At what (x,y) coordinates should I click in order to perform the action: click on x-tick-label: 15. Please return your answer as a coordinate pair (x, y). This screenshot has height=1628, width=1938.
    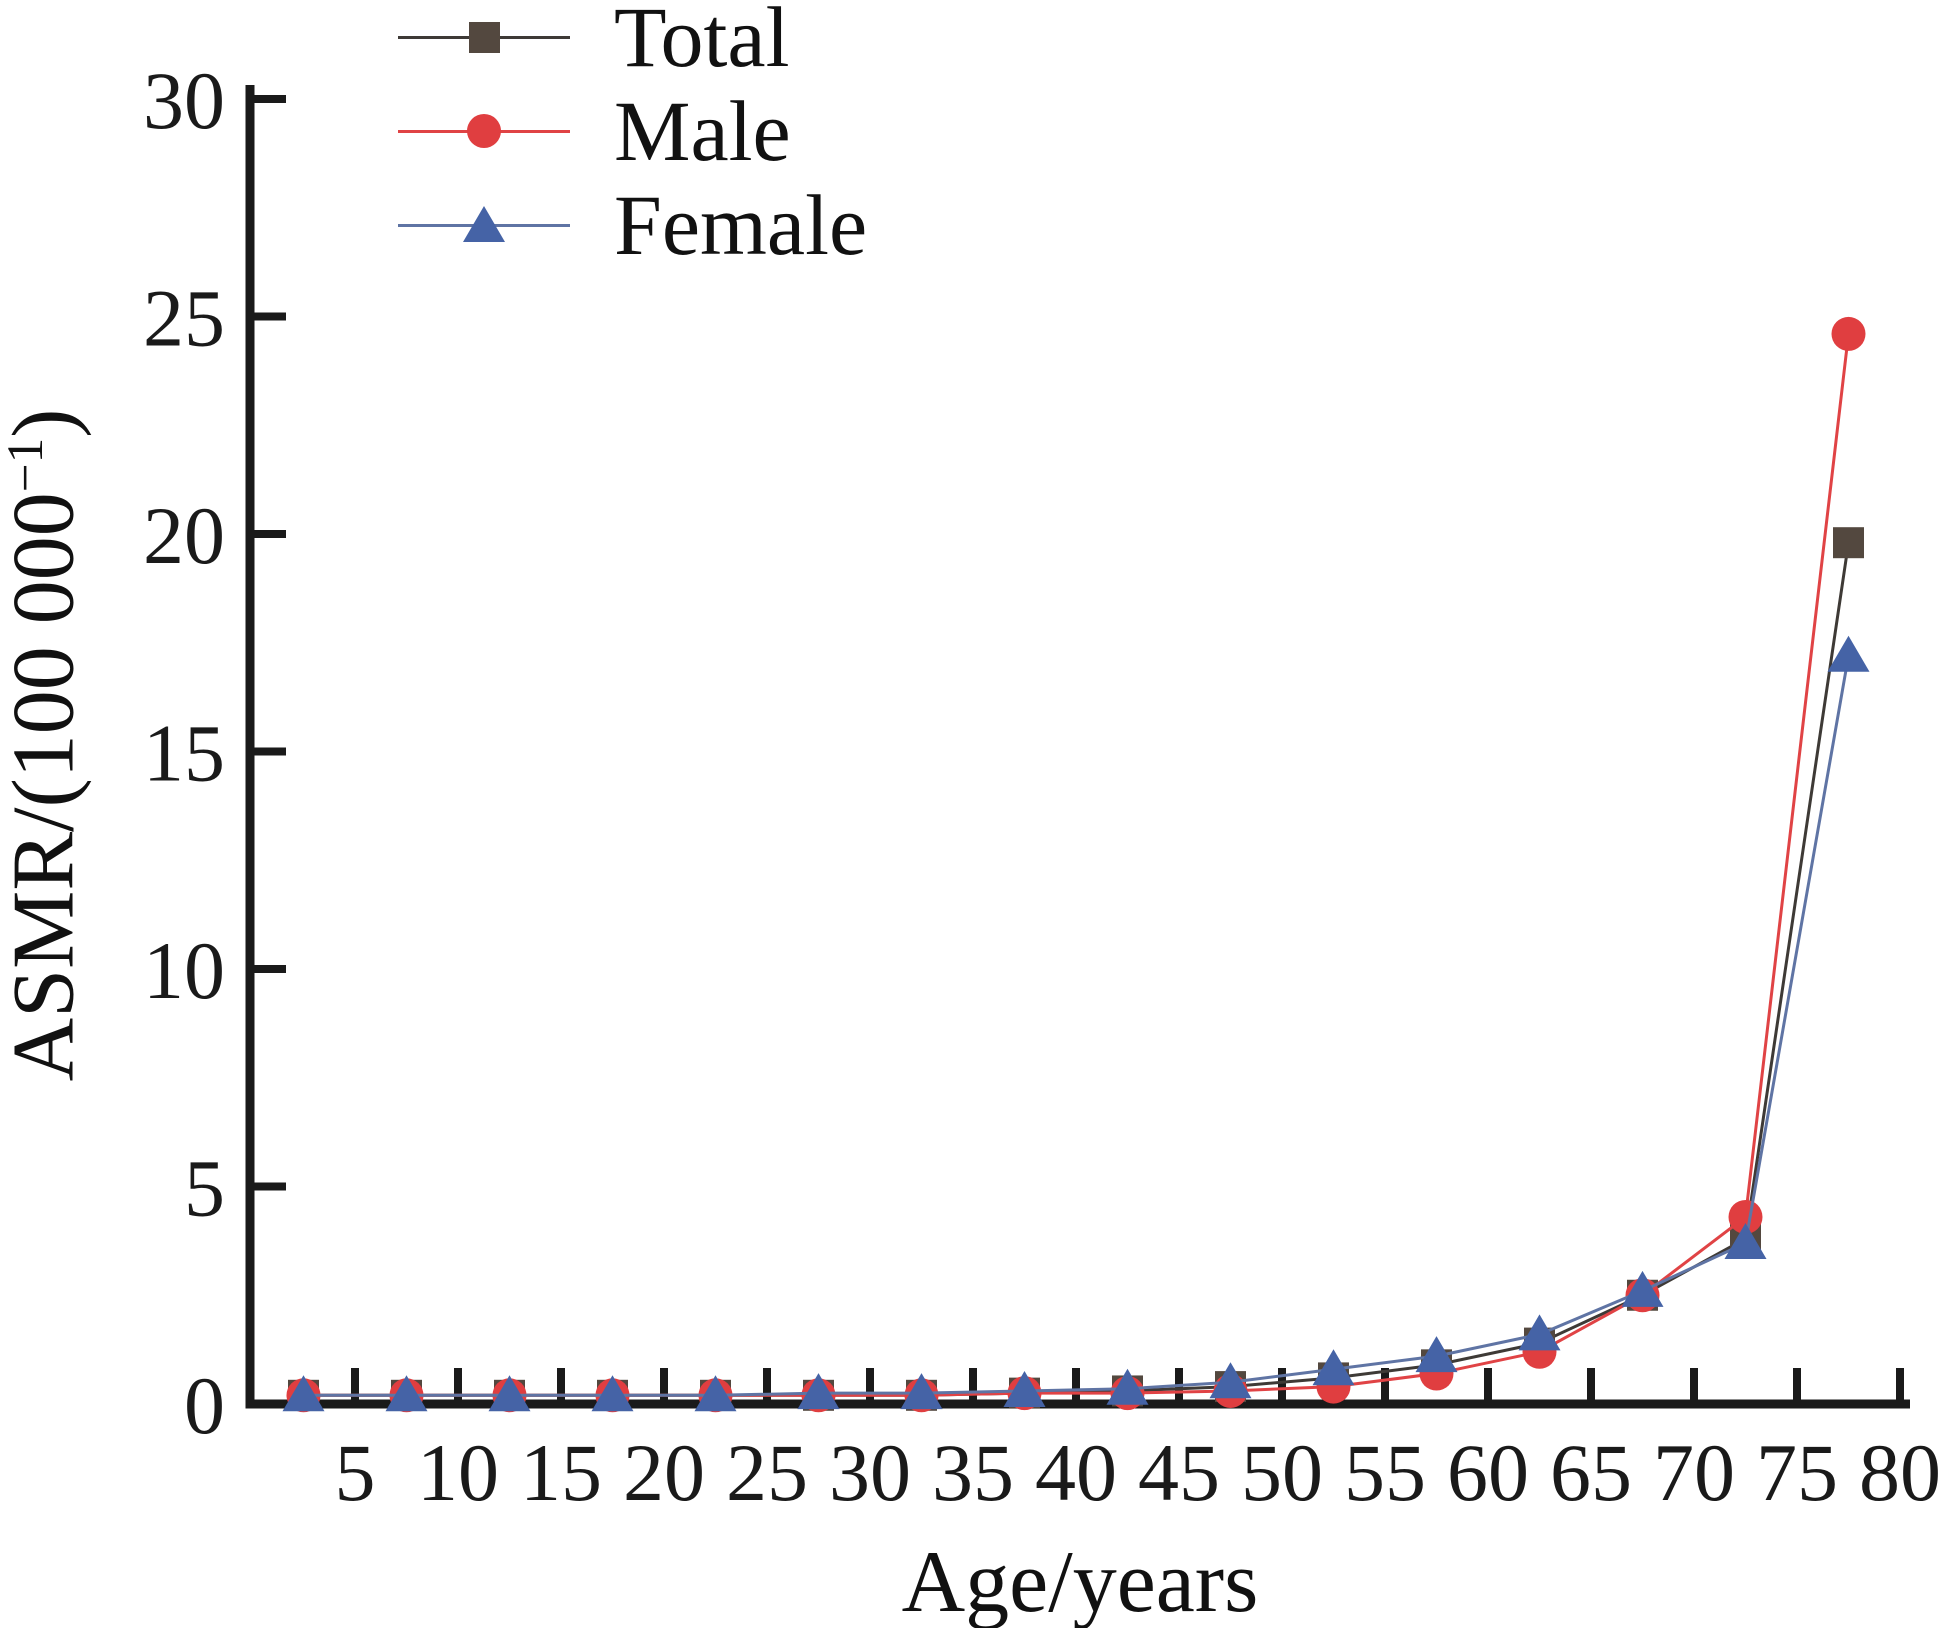
    Looking at the image, I should click on (561, 1472).